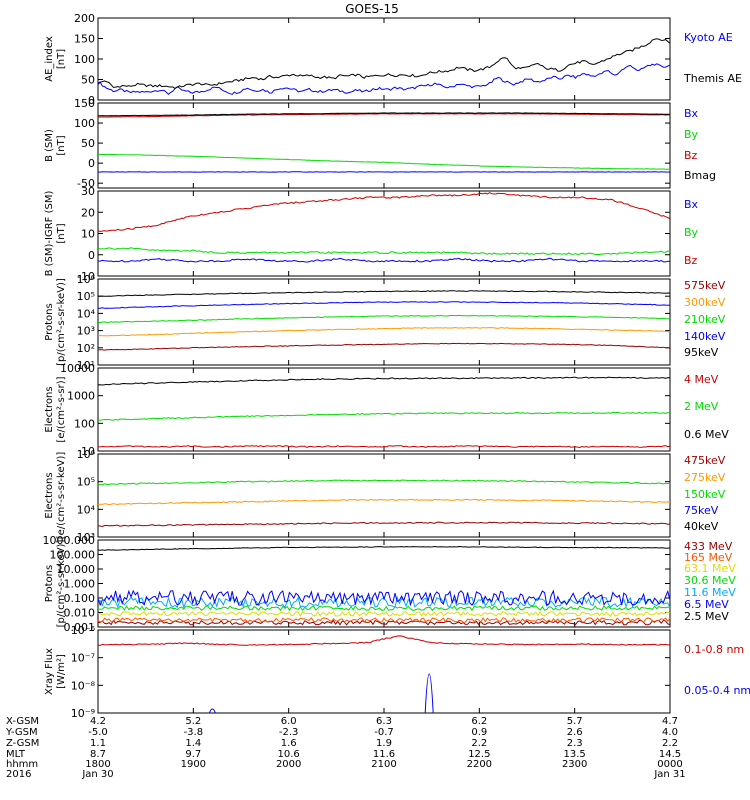  What do you see at coordinates (701, 406) in the screenshot?
I see `legend-entry: 2 MeV` at bounding box center [701, 406].